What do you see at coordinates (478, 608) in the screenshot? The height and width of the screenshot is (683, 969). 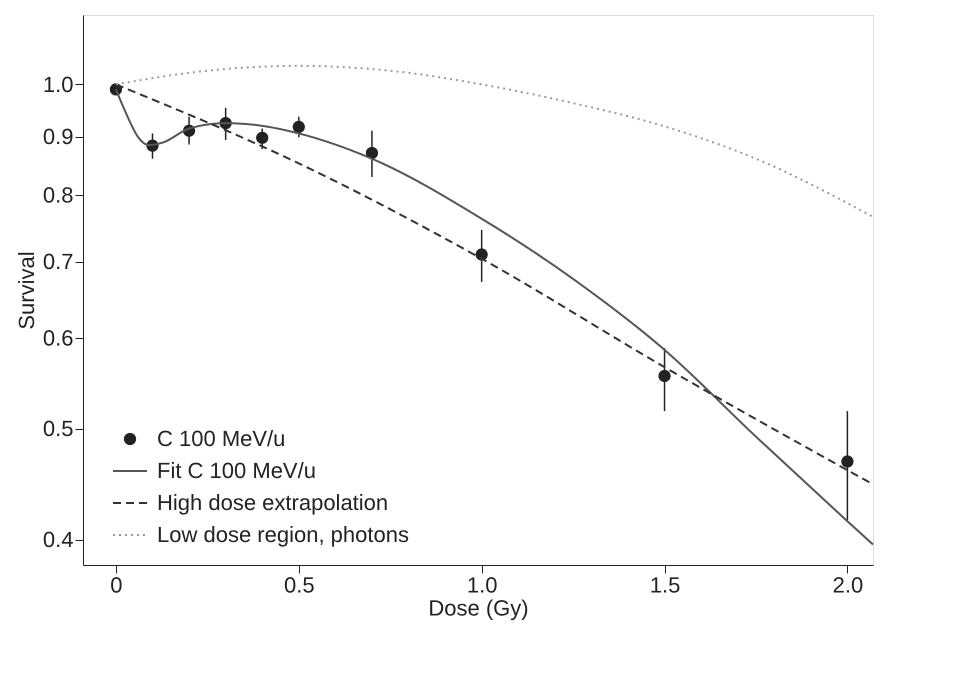 I see `x-axis-title: Dose (Gy)` at bounding box center [478, 608].